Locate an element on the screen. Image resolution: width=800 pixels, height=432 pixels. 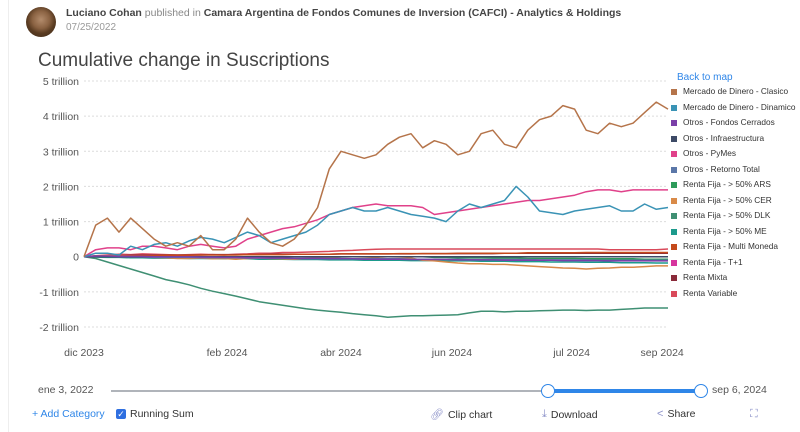
share-button: < Share is located at coordinates (676, 414).